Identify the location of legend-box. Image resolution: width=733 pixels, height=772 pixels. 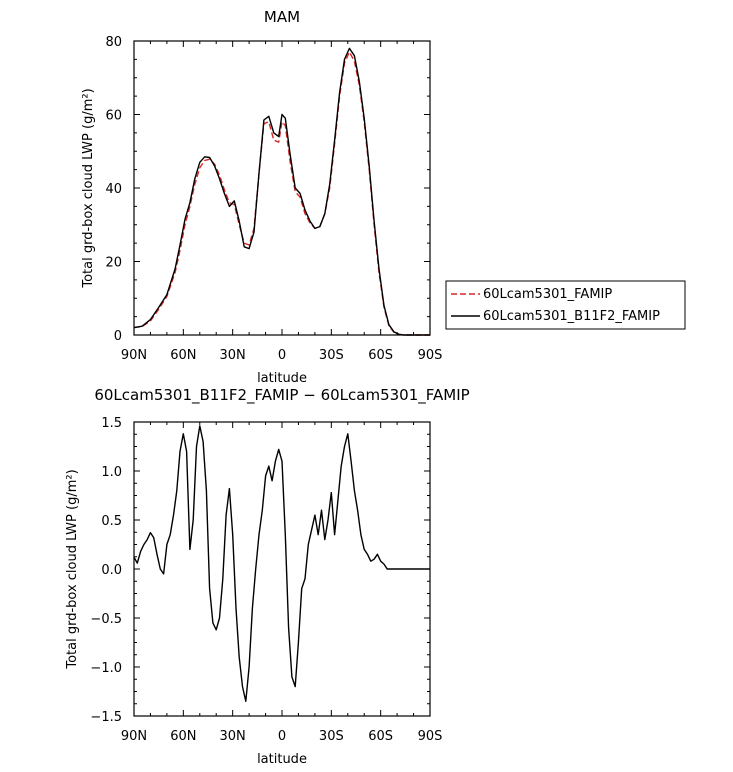
(565, 305).